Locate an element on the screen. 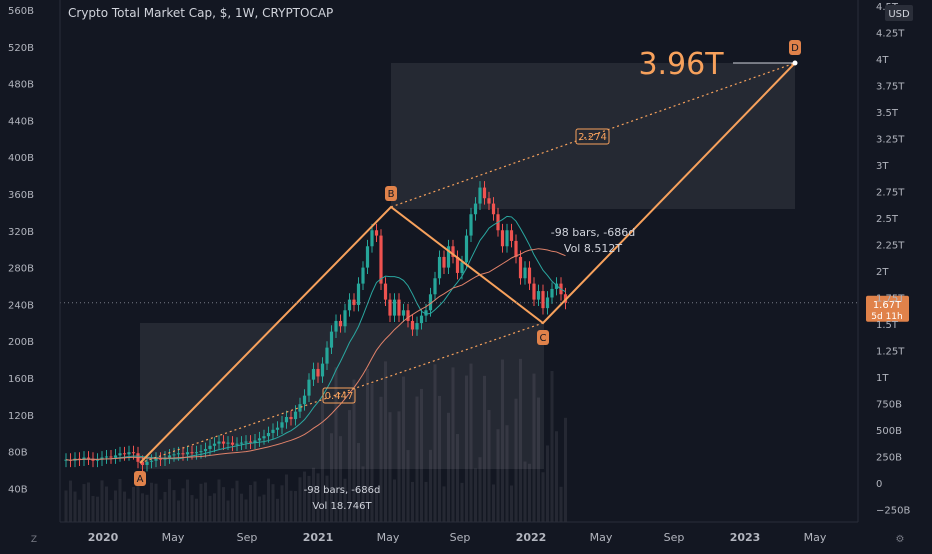 The height and width of the screenshot is (554, 932). currency-button: USD is located at coordinates (899, 14).